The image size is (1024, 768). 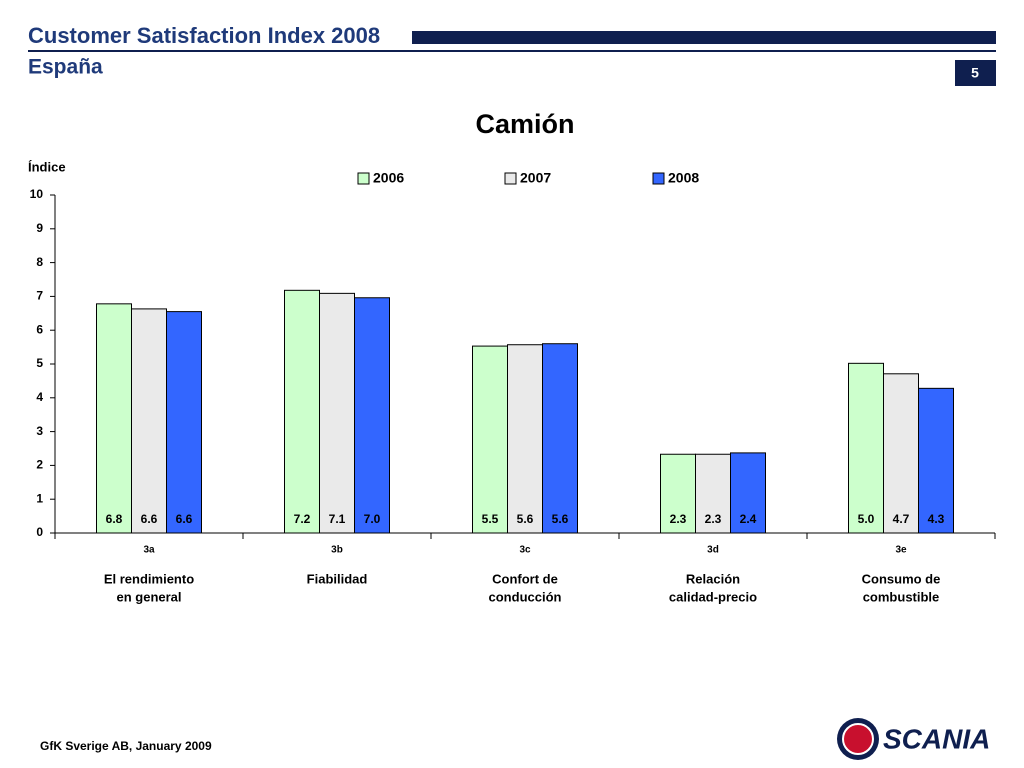 What do you see at coordinates (39, 465) in the screenshot?
I see `y-tick-label: 2` at bounding box center [39, 465].